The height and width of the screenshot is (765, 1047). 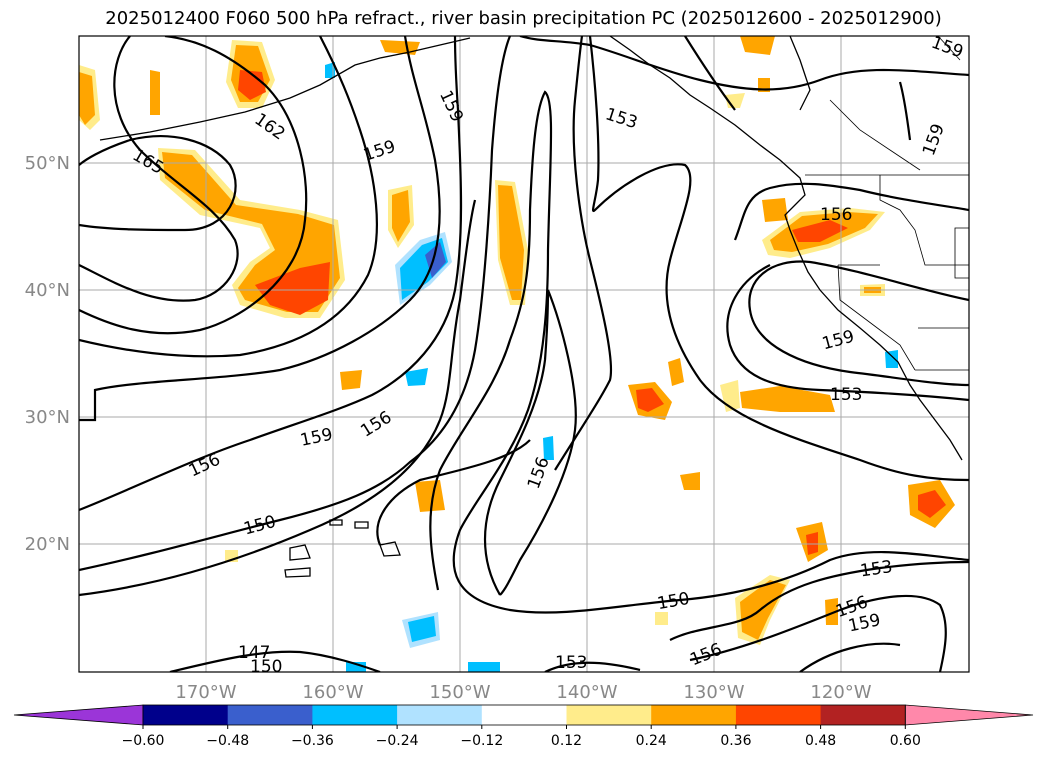 What do you see at coordinates (969, 715) in the screenshot?
I see `colorbar-extend-max` at bounding box center [969, 715].